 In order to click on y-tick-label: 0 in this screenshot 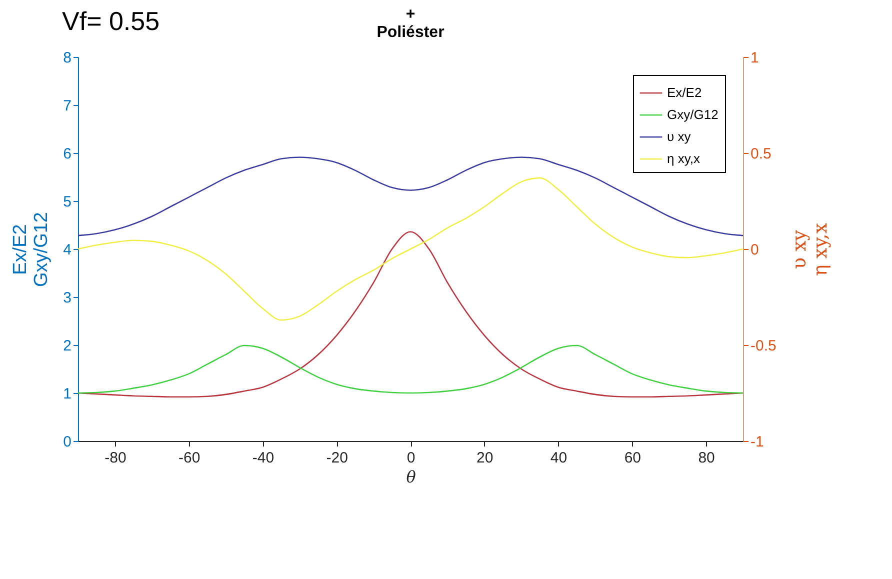, I will do `click(67, 442)`.